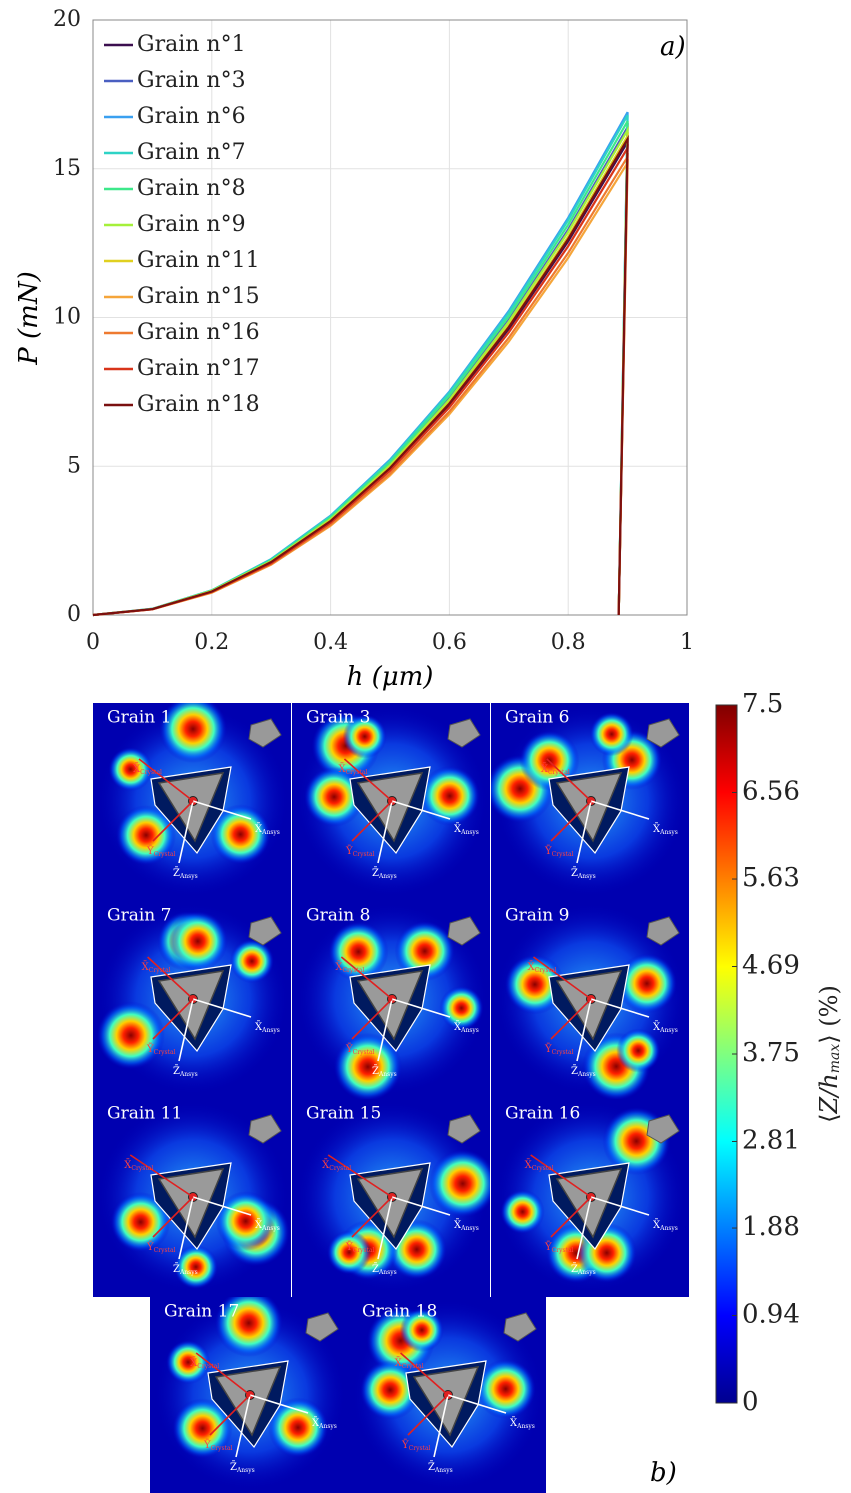  What do you see at coordinates (144, 1114) in the screenshot?
I see `panel-title: Grain 11` at bounding box center [144, 1114].